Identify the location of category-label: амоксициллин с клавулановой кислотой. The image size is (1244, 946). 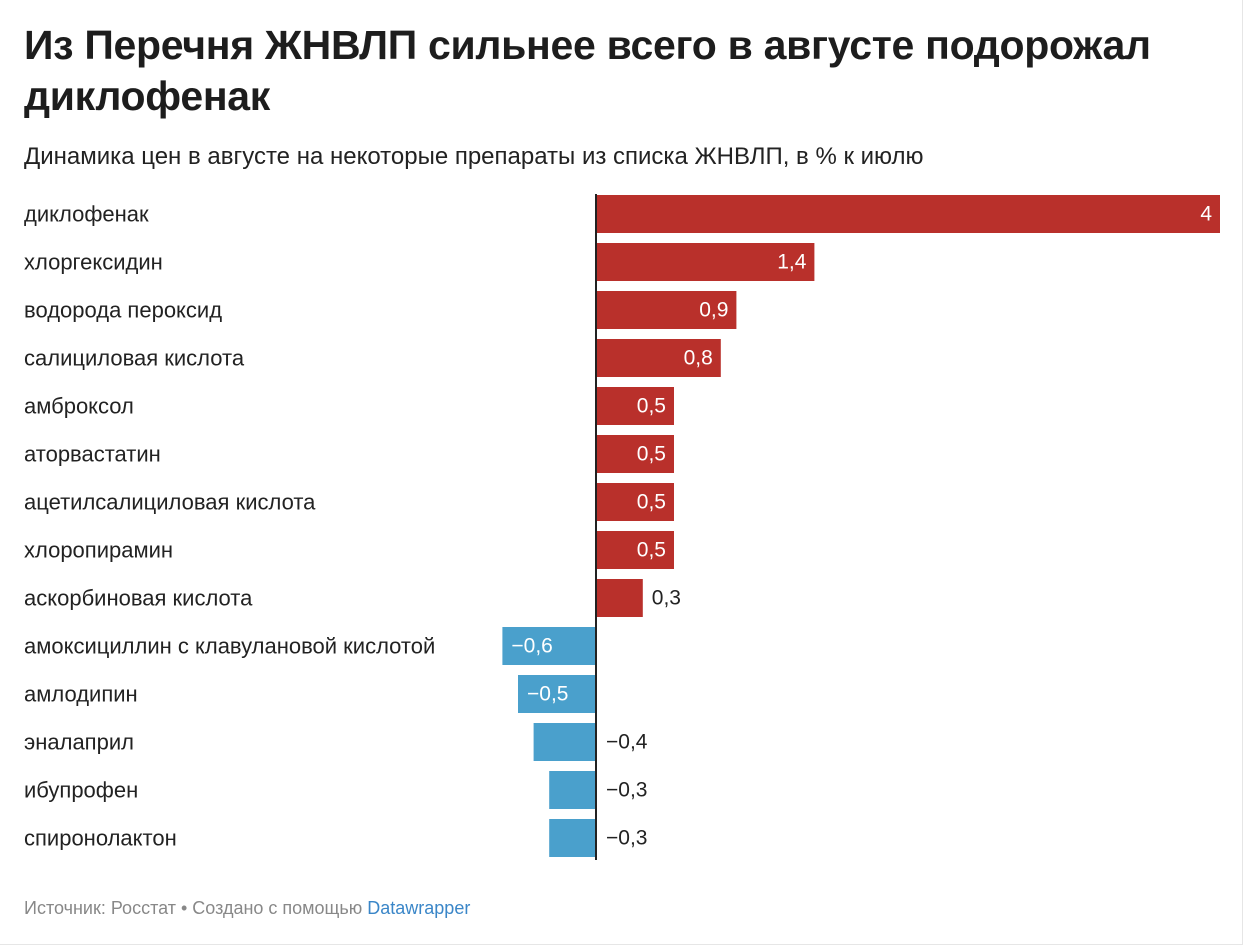
(229, 646).